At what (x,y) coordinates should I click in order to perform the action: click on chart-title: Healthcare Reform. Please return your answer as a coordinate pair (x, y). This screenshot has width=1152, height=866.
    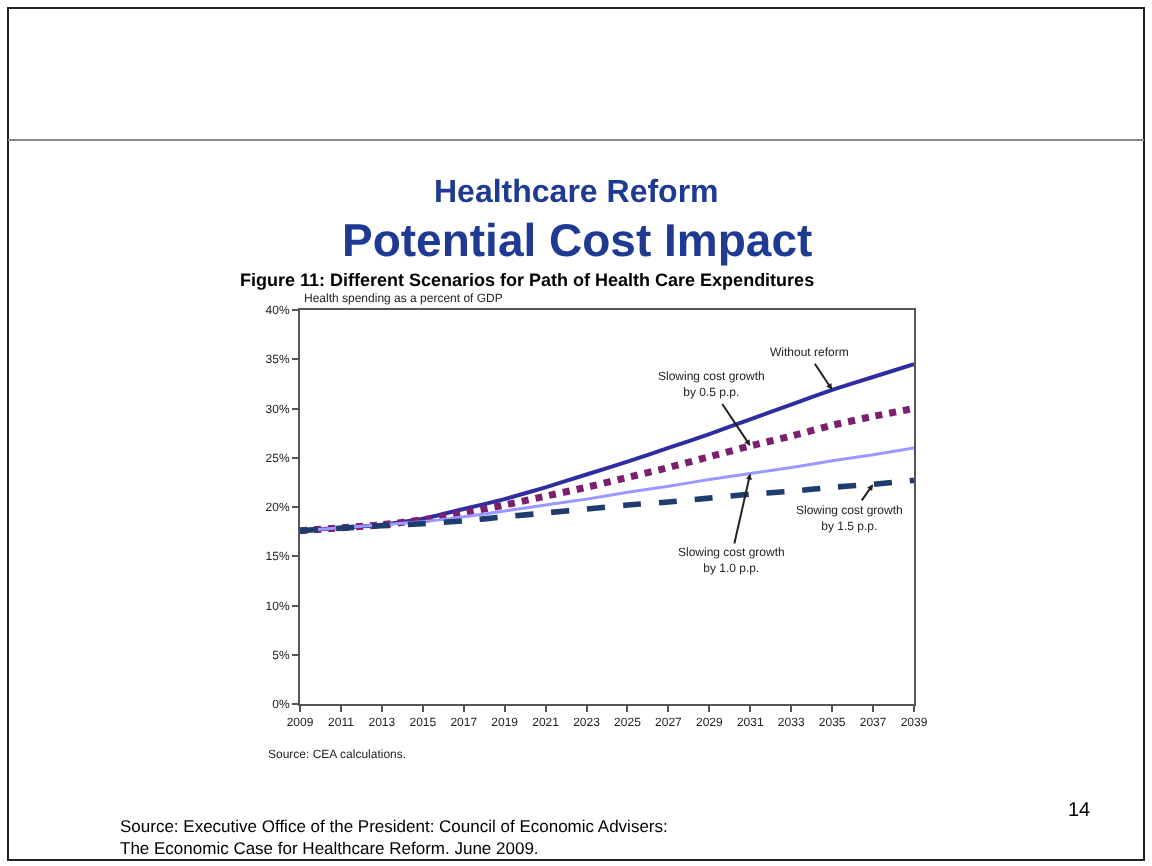
    Looking at the image, I should click on (576, 193).